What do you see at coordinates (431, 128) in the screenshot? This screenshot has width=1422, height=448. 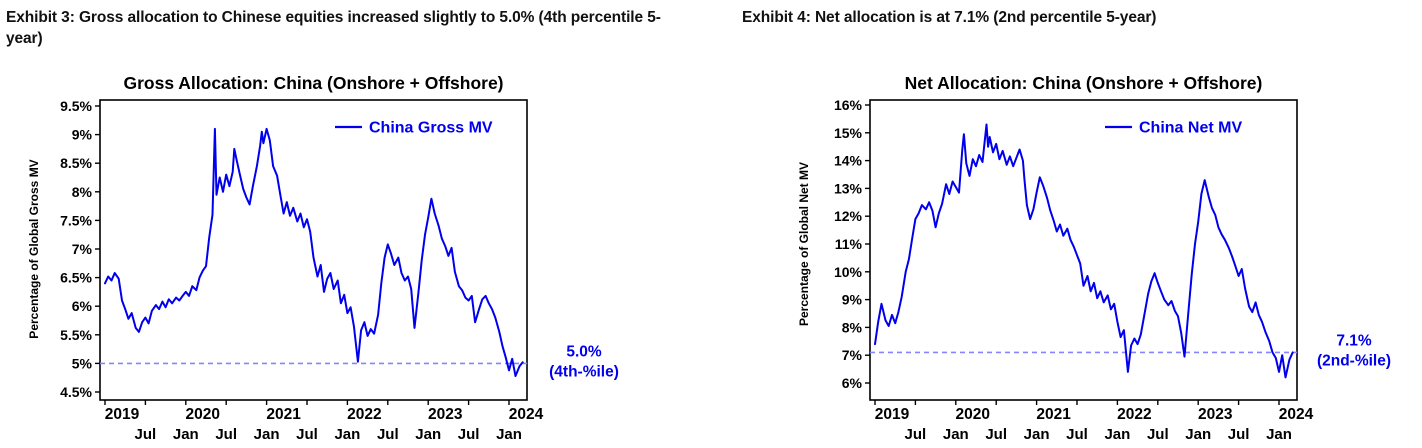 I see `legend-label: China Gross MV` at bounding box center [431, 128].